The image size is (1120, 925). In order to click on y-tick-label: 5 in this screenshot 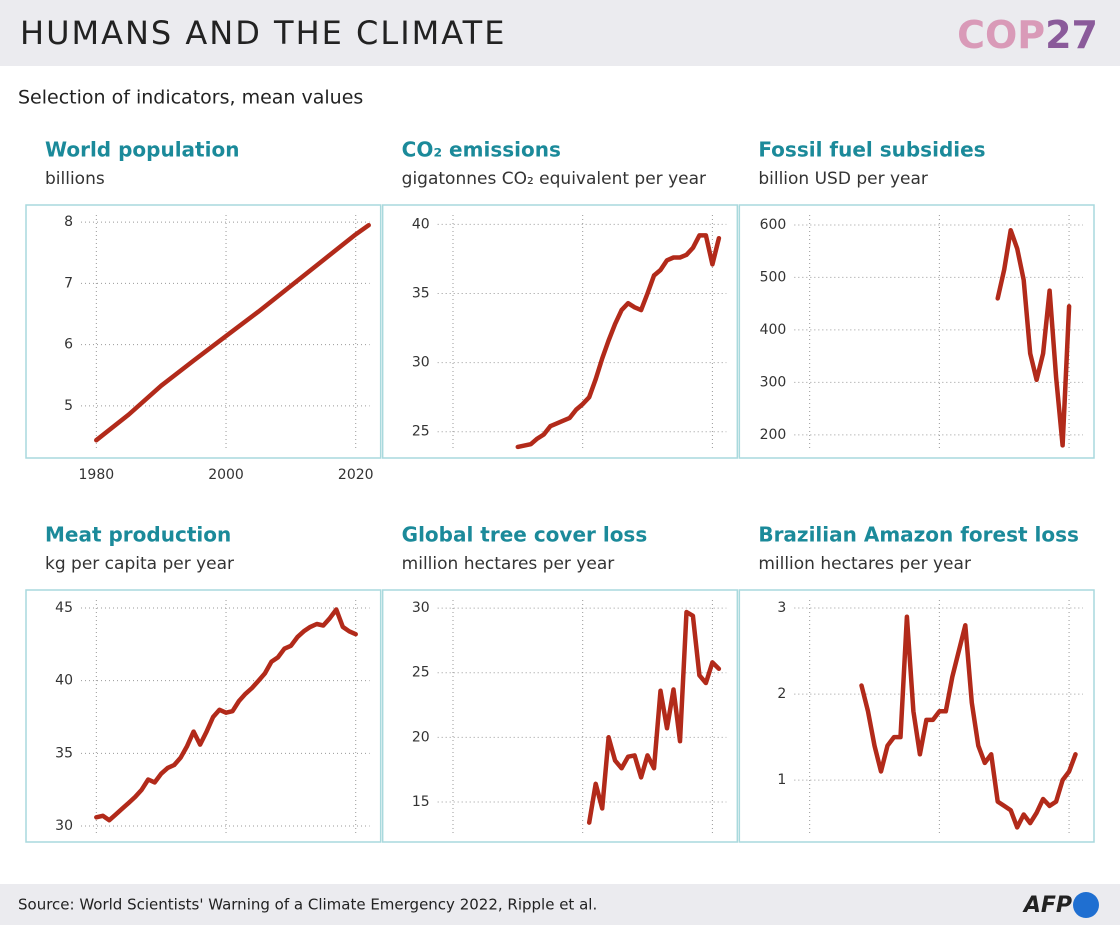, I will do `click(68, 406)`.